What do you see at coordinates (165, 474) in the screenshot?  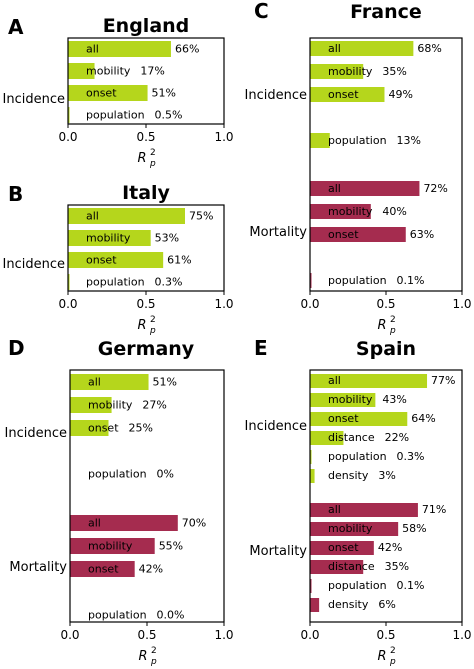 I see `bar-value-label: 0%` at bounding box center [165, 474].